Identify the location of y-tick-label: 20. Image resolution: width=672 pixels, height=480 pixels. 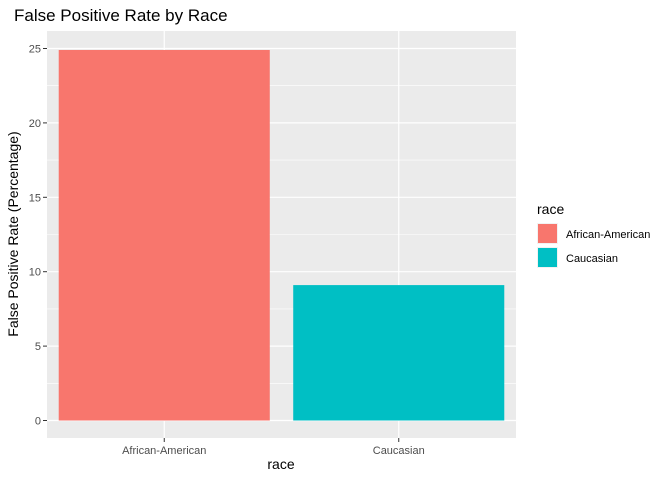
(35, 124).